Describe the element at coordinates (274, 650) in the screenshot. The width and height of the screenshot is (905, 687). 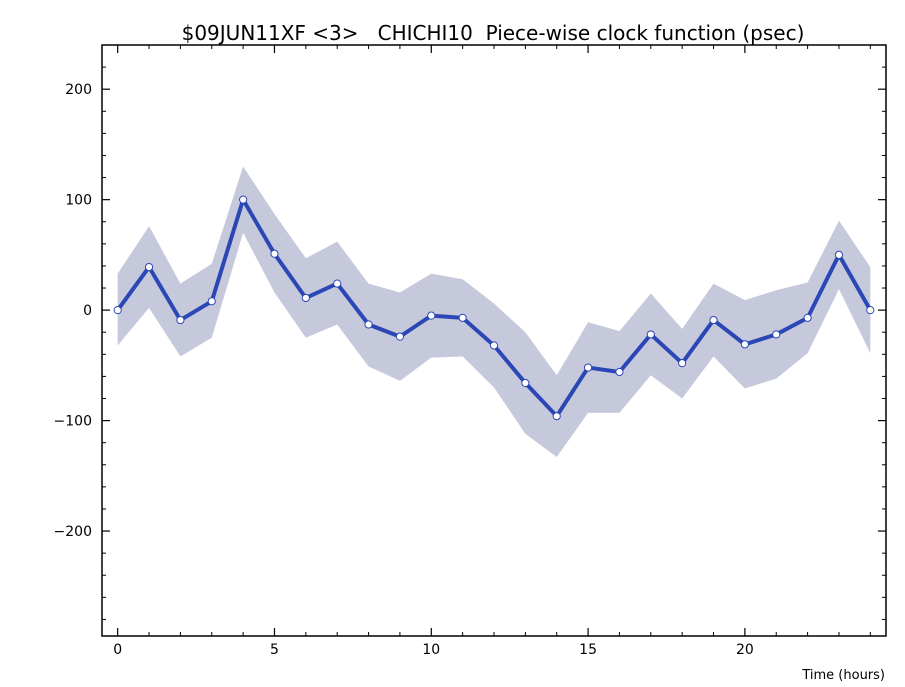
I see `x-tick-label: 5` at that location.